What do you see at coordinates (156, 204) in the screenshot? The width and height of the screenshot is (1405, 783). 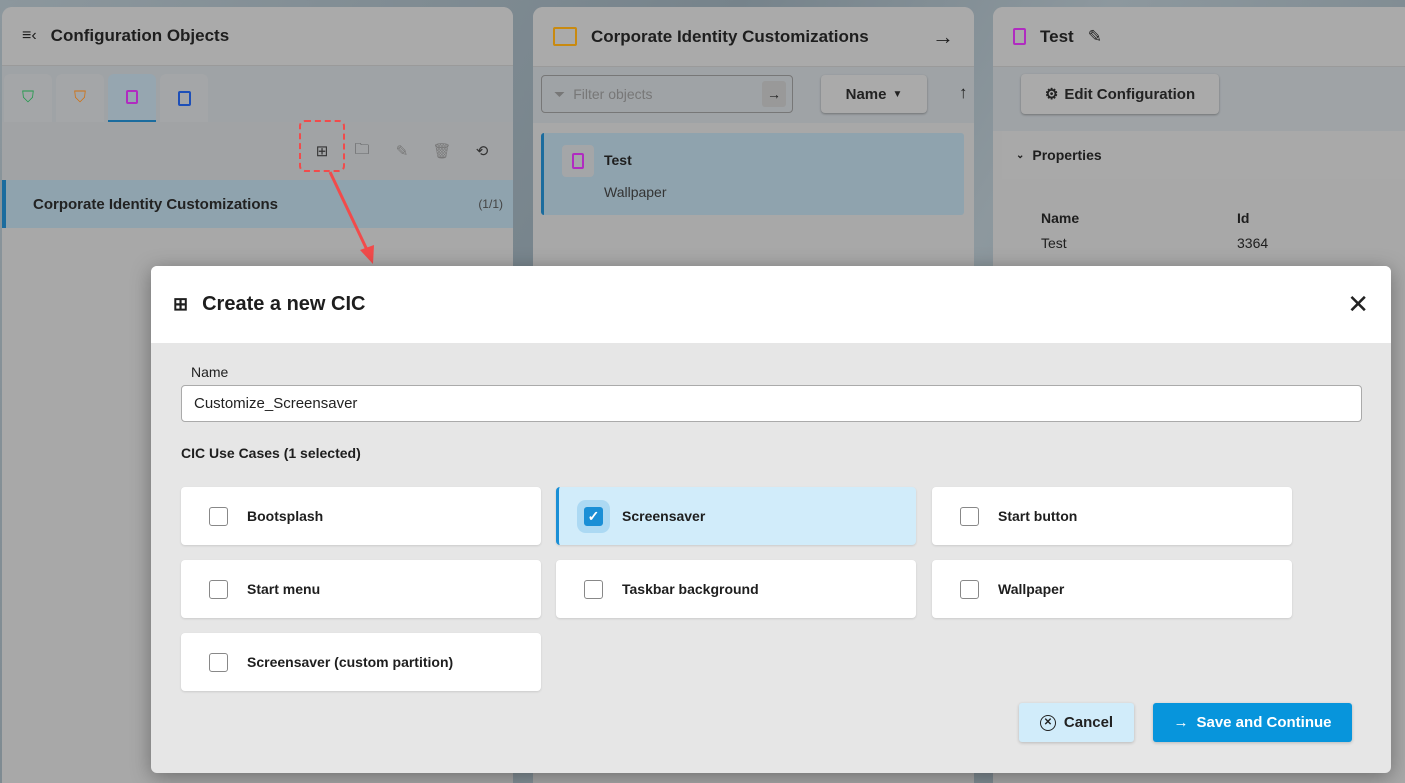 I see `tree-item-label: Corporate Identity Customizations` at bounding box center [156, 204].